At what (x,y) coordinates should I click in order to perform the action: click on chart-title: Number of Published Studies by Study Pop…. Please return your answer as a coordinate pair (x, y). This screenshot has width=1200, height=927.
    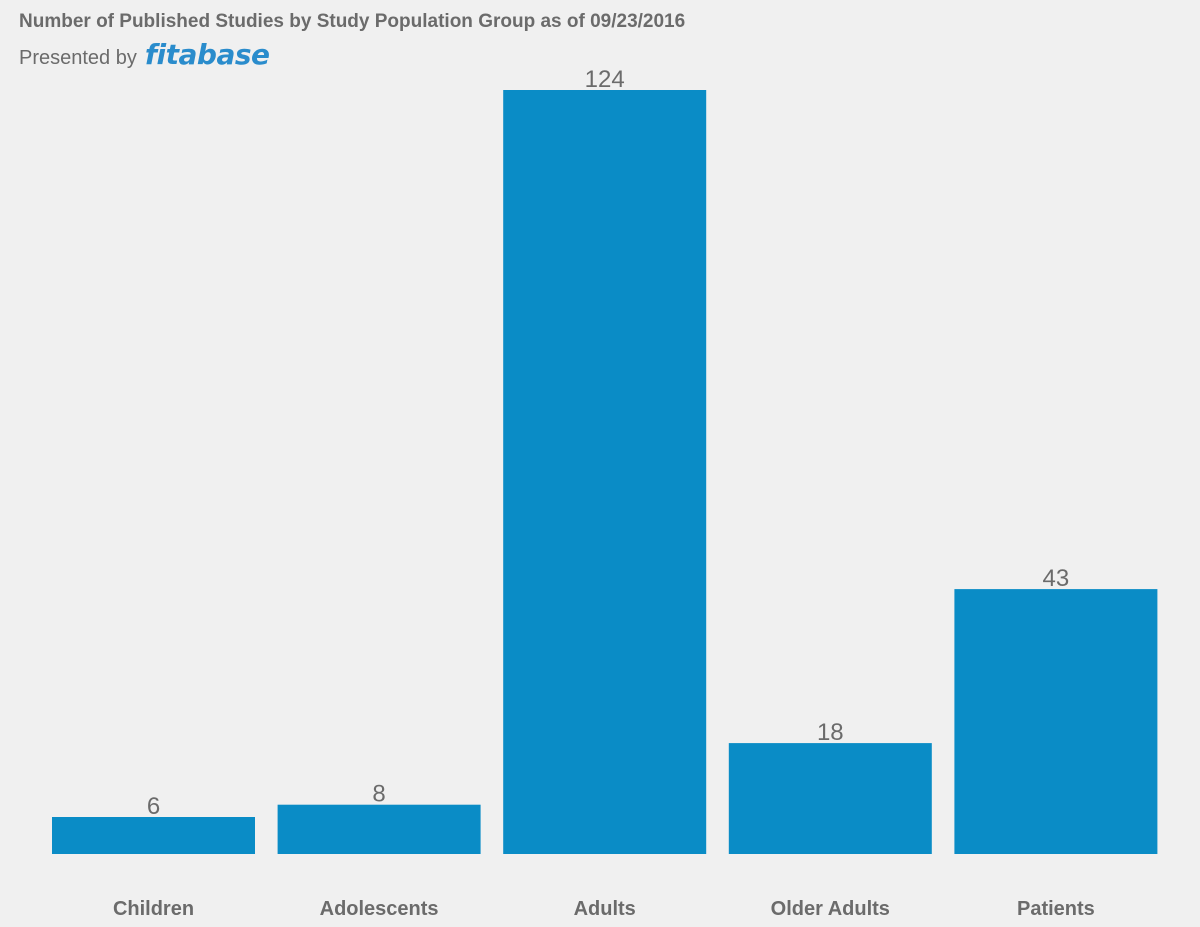
    Looking at the image, I should click on (352, 21).